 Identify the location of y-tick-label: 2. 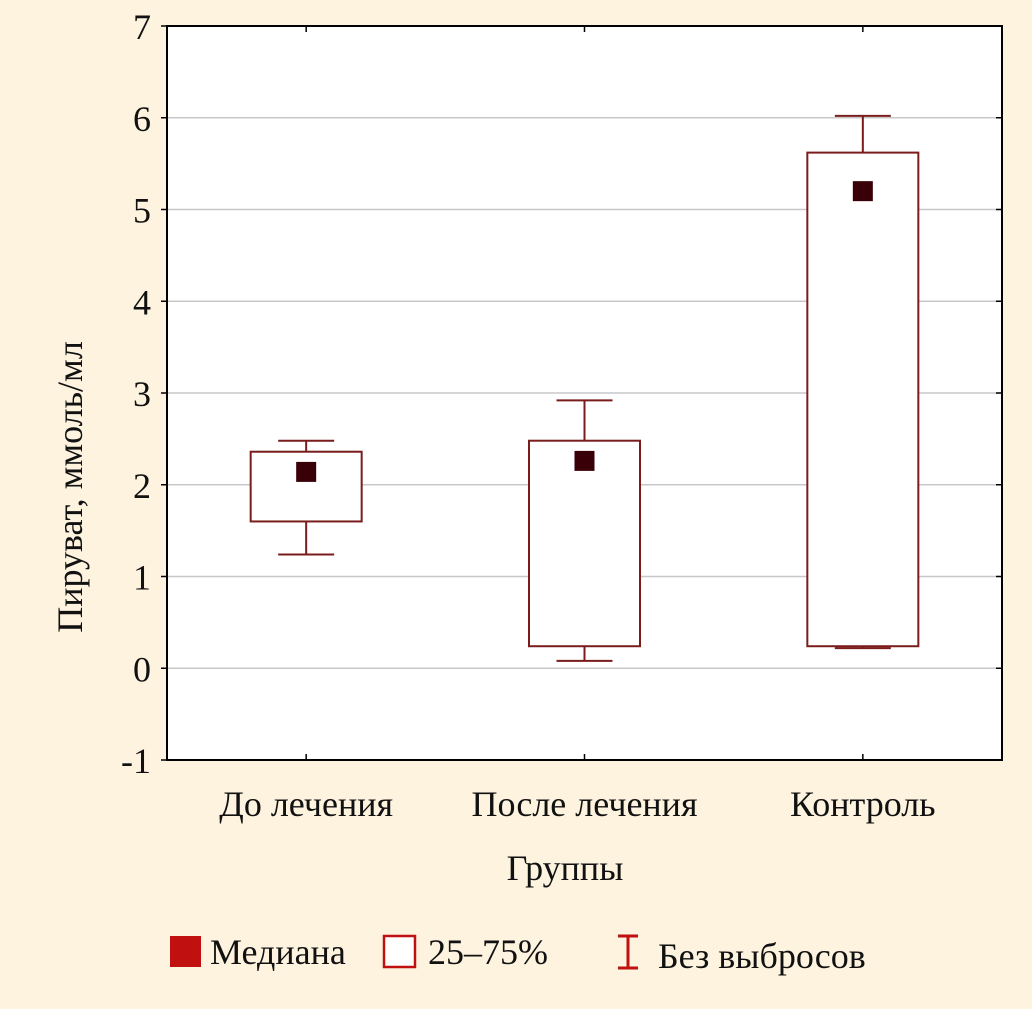
(142, 486).